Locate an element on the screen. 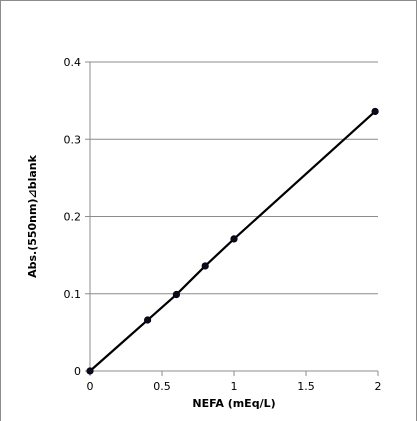  x-tick-label-2: 1 is located at coordinates (234, 386).